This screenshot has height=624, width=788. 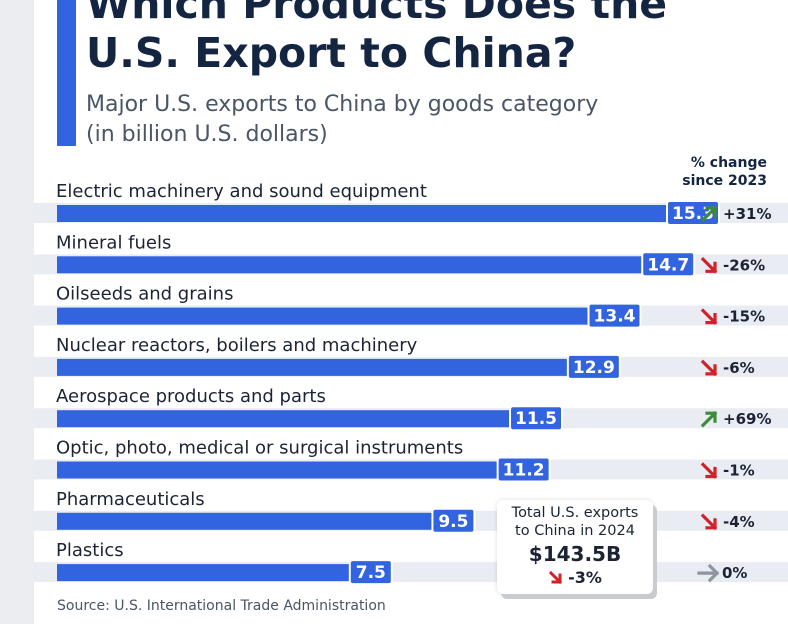 What do you see at coordinates (708, 573) in the screenshot?
I see `arrow-right-icon` at bounding box center [708, 573].